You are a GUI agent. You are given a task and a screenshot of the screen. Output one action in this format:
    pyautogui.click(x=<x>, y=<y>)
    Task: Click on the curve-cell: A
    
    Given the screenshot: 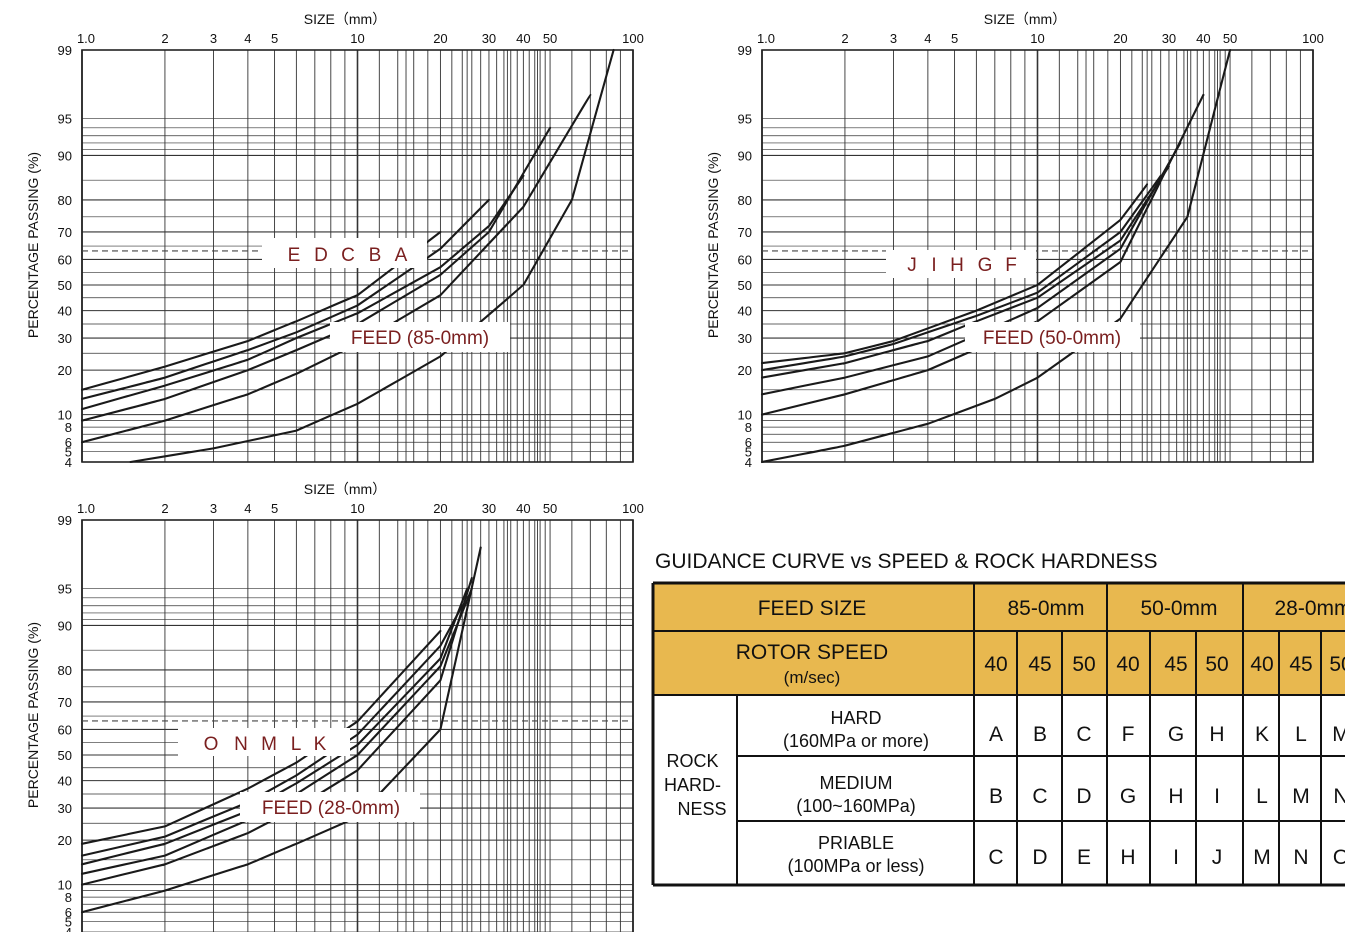 What is the action you would take?
    pyautogui.click(x=996, y=734)
    